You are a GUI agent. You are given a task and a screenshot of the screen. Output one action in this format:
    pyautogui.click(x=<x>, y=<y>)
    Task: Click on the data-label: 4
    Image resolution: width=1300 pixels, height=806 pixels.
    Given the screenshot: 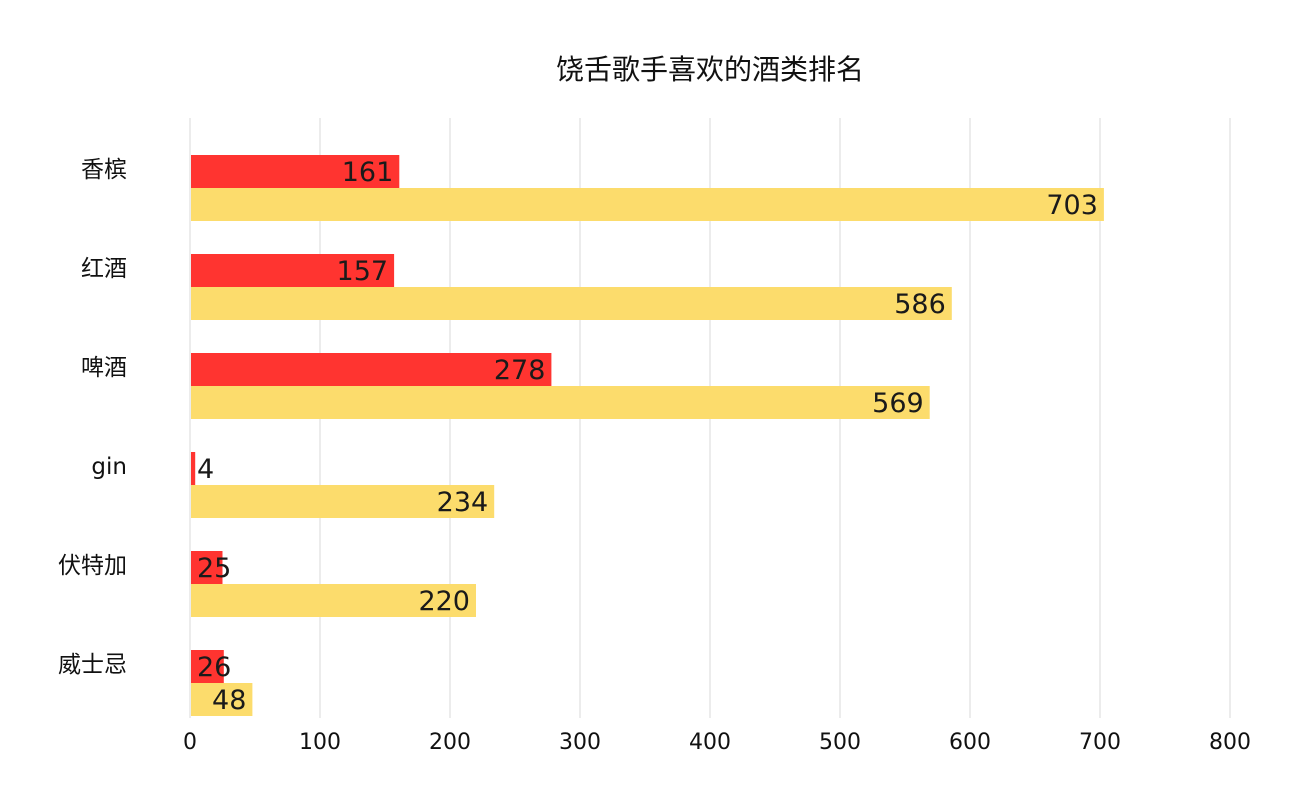 What is the action you would take?
    pyautogui.click(x=205, y=469)
    